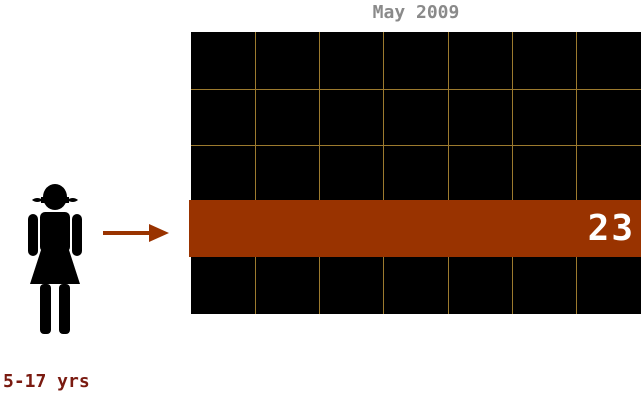 This screenshot has height=394, width=643. Describe the element at coordinates (611, 228) in the screenshot. I see `highlighted-value: 23` at that location.